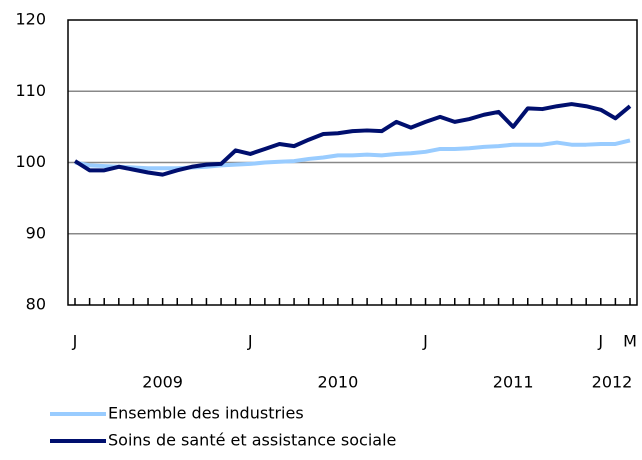 This screenshot has height=460, width=642. What do you see at coordinates (162, 382) in the screenshot?
I see `x-group-label: 2009` at bounding box center [162, 382].